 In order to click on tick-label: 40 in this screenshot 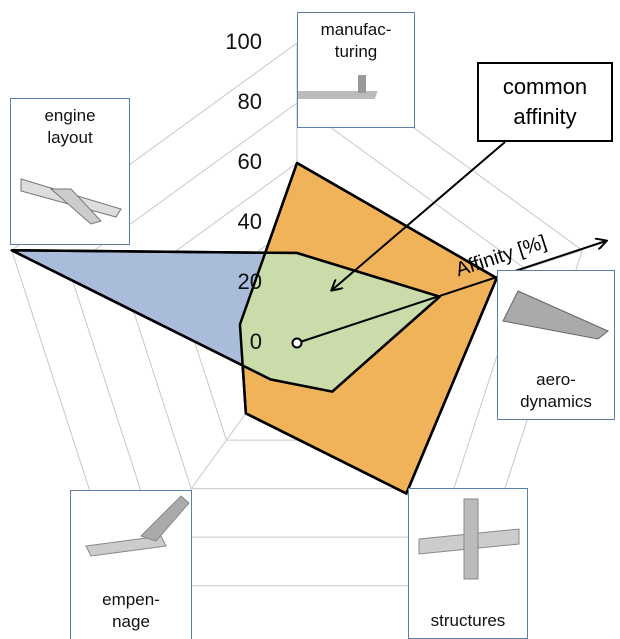, I will do `click(250, 221)`.